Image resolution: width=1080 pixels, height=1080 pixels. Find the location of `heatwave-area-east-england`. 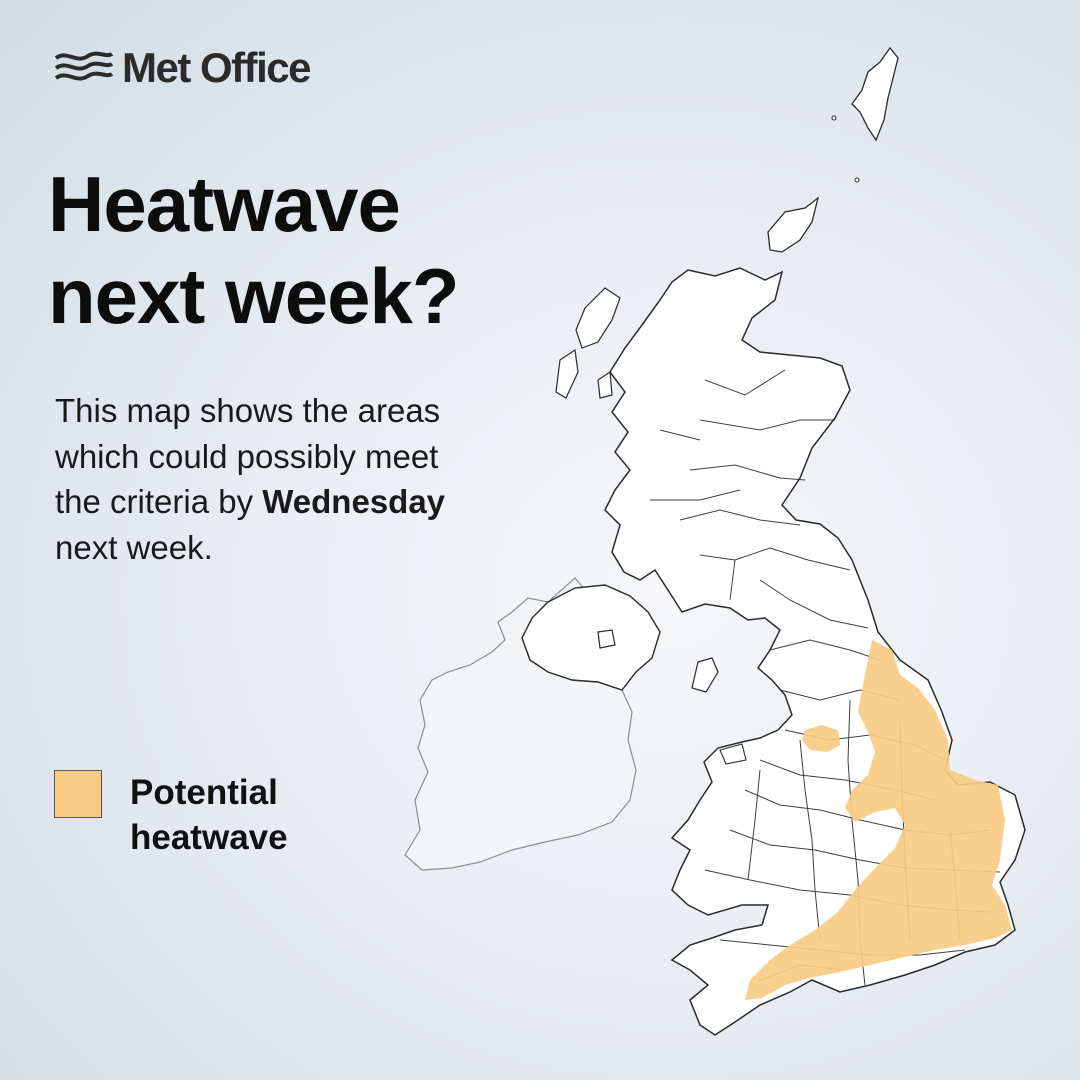

heatwave-area-east-england is located at coordinates (878, 820).